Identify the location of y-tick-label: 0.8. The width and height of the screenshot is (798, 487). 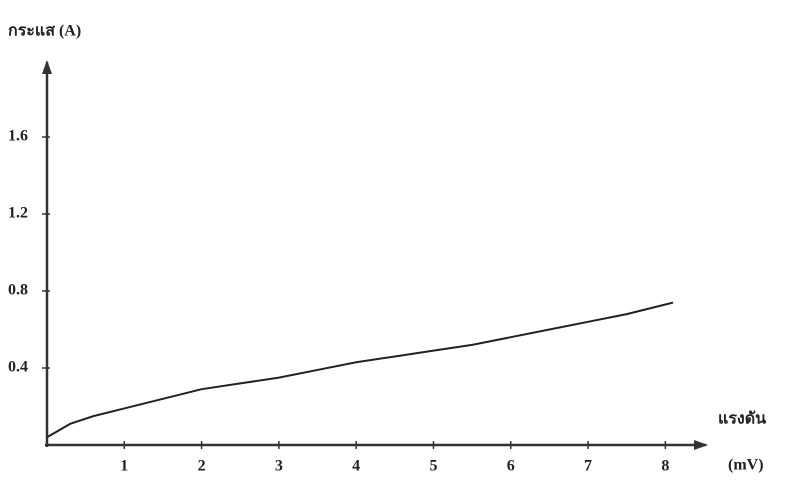
(18, 290).